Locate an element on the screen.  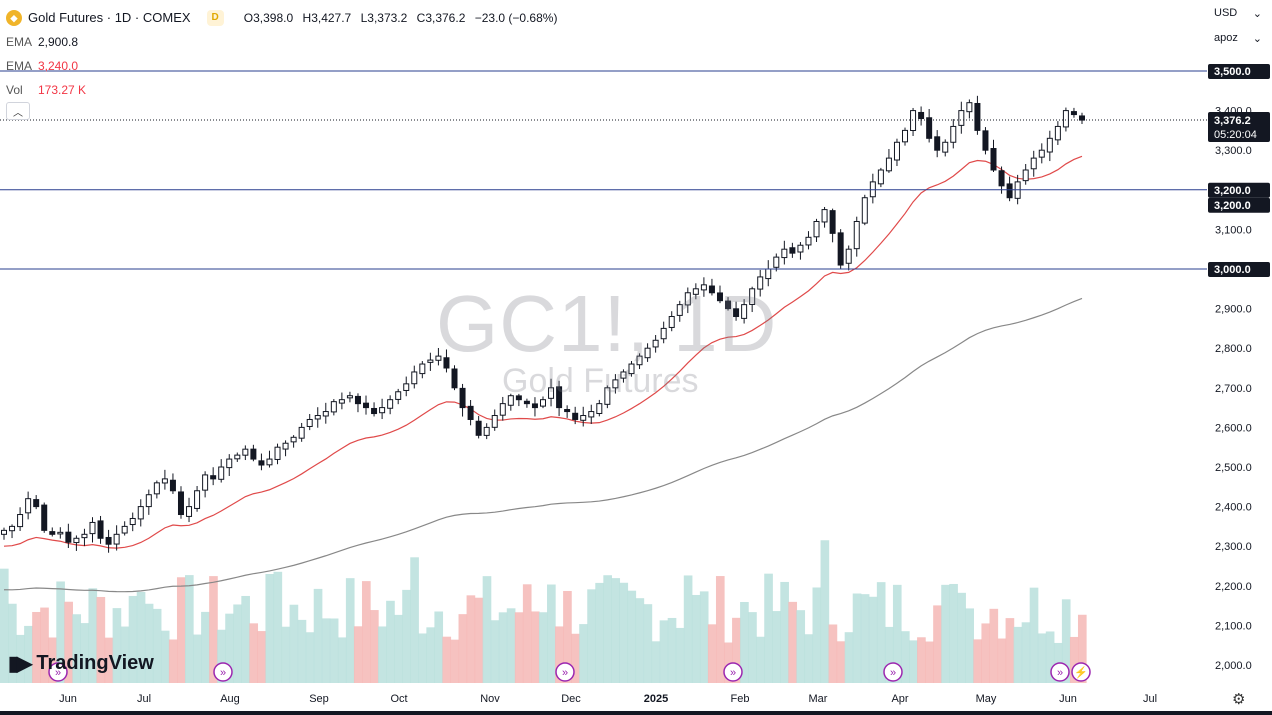
event-marker is located at coordinates (1060, 672).